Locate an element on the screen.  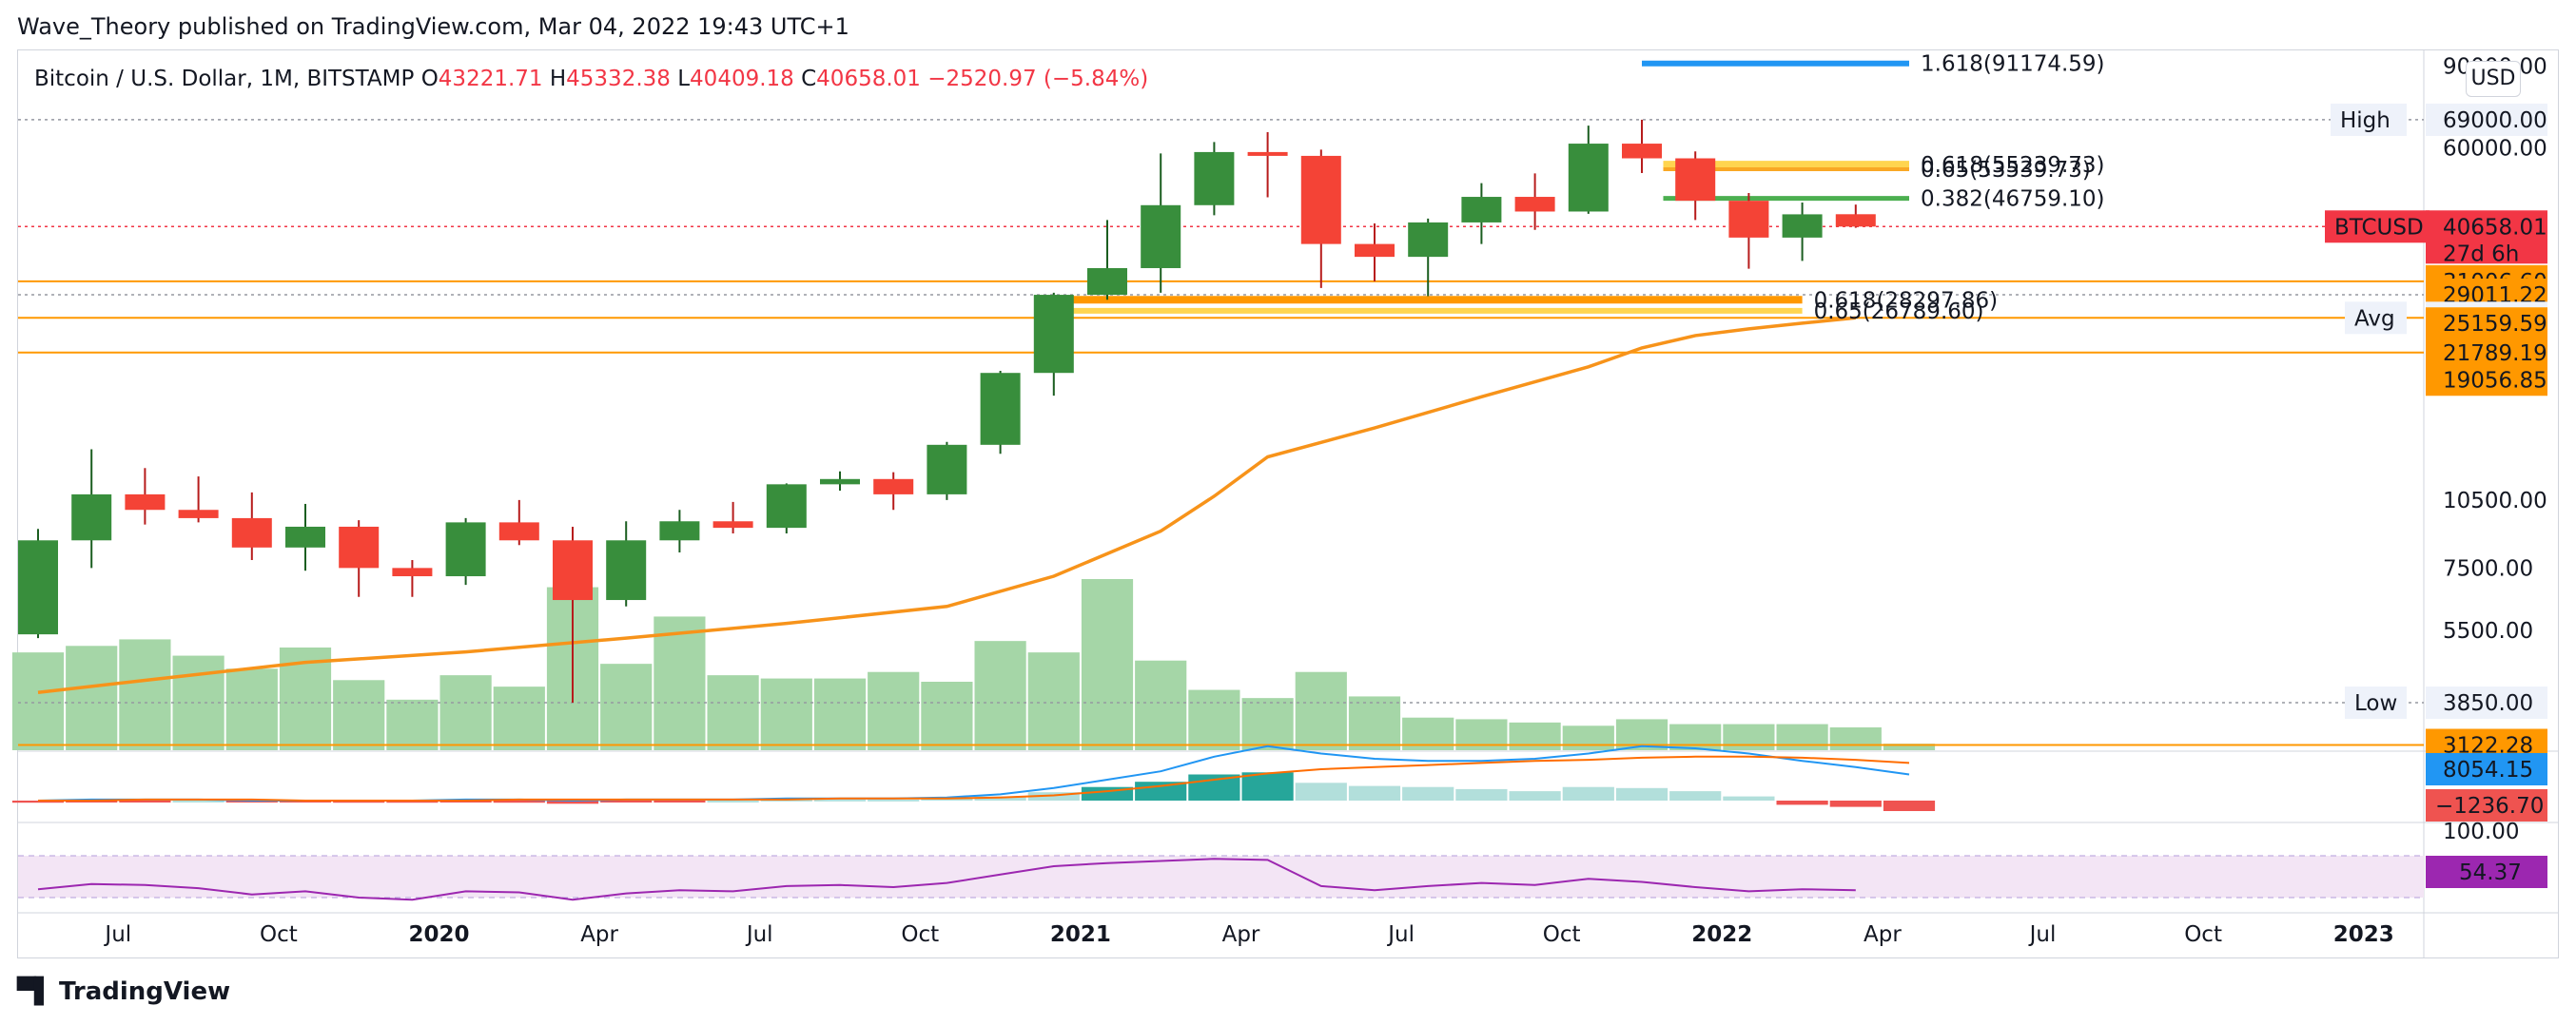
fib-level-label: 0.618(55239.73) is located at coordinates (2013, 165).